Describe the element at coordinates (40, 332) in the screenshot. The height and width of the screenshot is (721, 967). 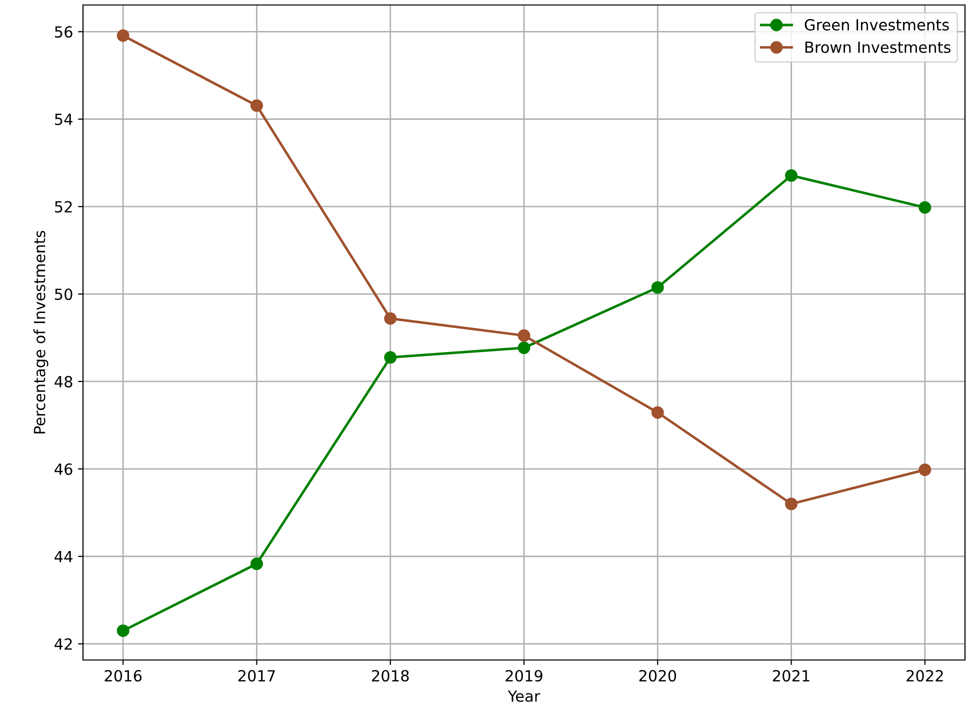
I see `y-axis-title: Percentage of Investments` at that location.